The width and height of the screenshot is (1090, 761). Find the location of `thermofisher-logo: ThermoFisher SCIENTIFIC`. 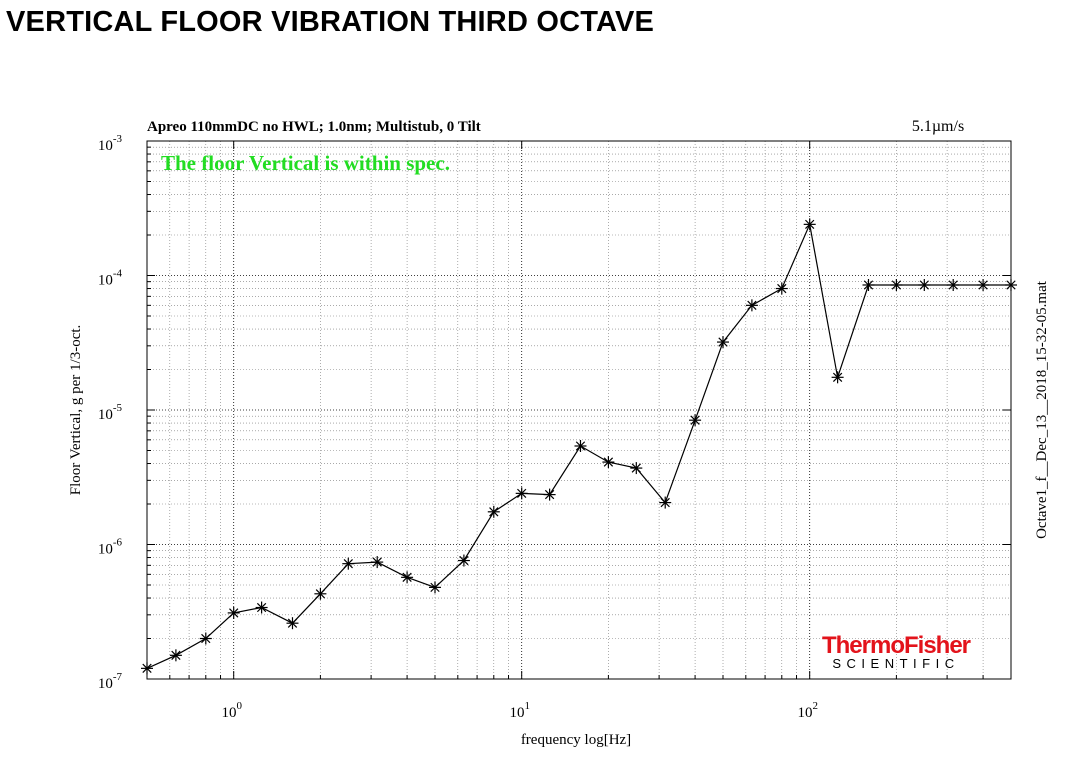

thermofisher-logo: ThermoFisher SCIENTIFIC is located at coordinates (897, 651).